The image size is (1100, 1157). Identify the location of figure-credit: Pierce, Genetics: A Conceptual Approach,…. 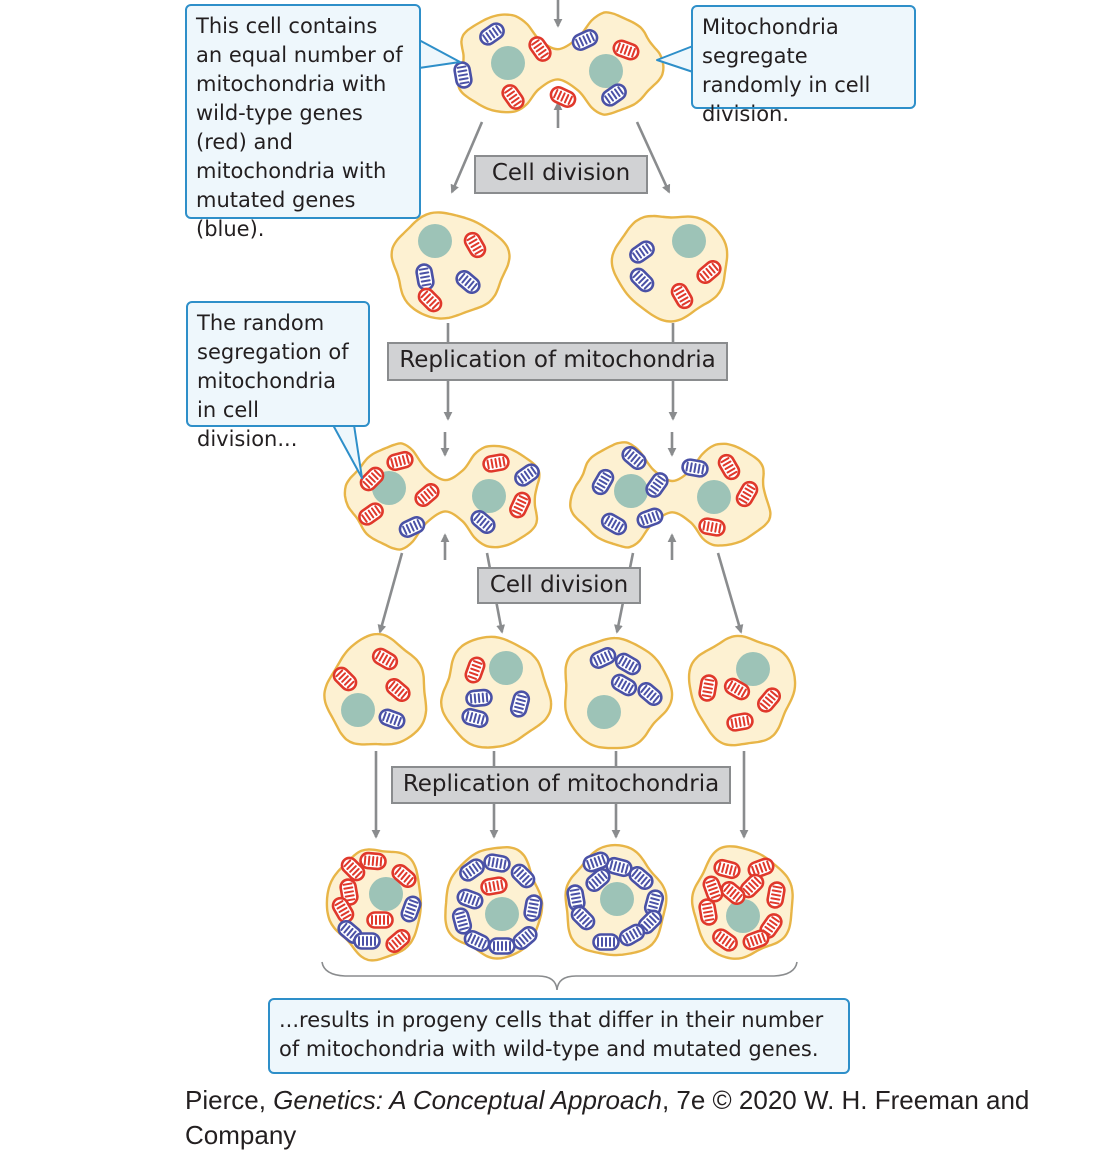
(635, 1118).